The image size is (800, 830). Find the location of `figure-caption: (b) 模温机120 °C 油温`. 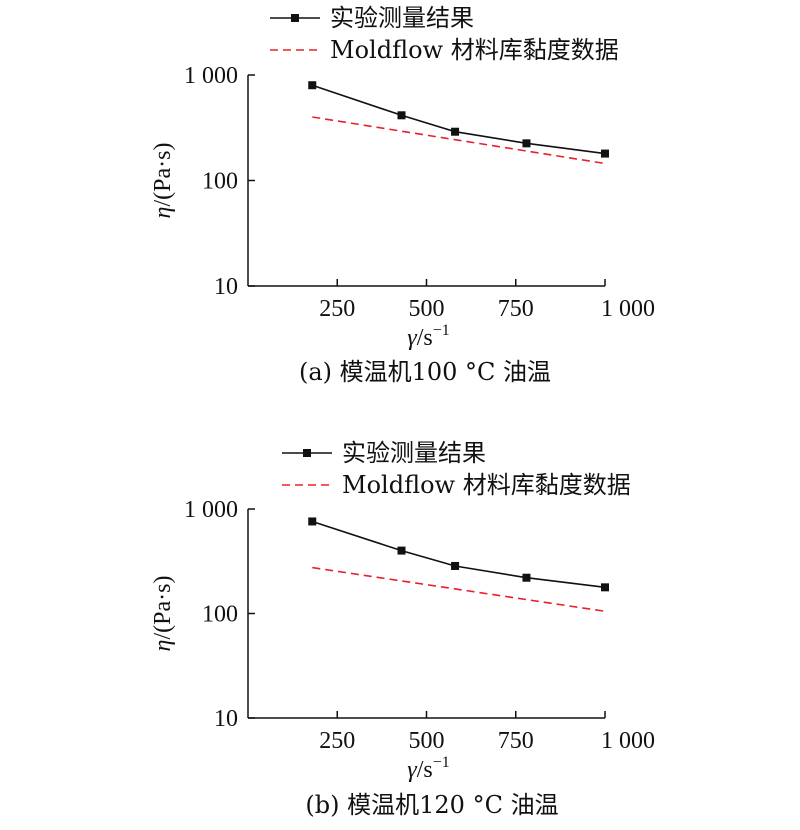

figure-caption: (b) 模温机120 °C 油温 is located at coordinates (431, 805).